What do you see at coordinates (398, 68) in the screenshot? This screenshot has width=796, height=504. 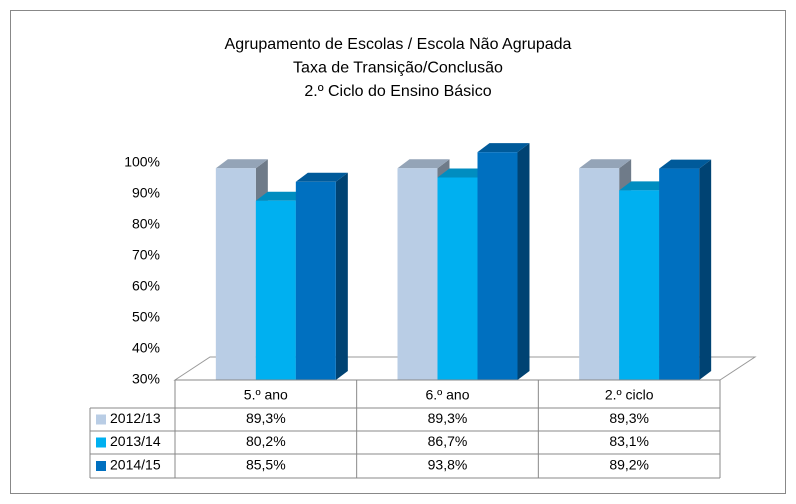 I see `chart-title: Taxa de Transição/Conclusão` at bounding box center [398, 68].